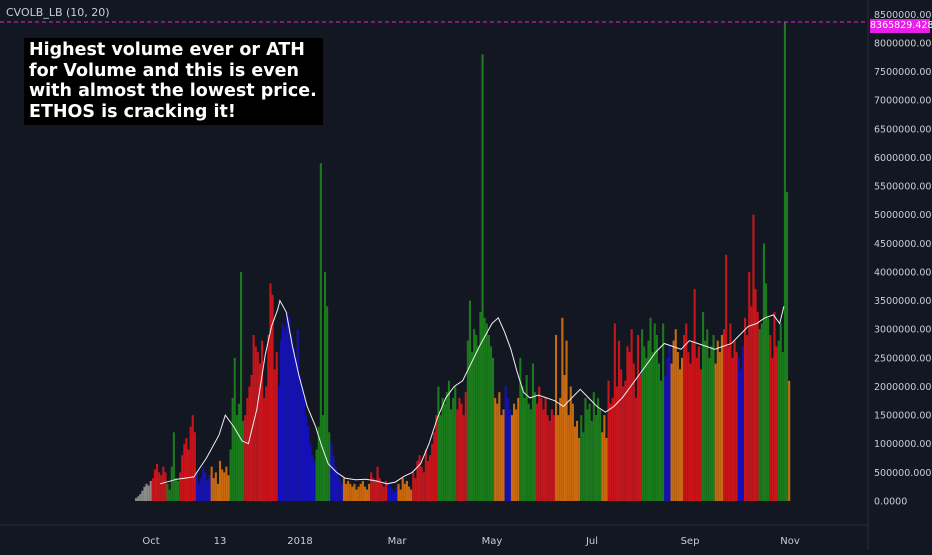  What do you see at coordinates (903, 244) in the screenshot?
I see `y-tick-label: 4500000.0000` at bounding box center [903, 244].